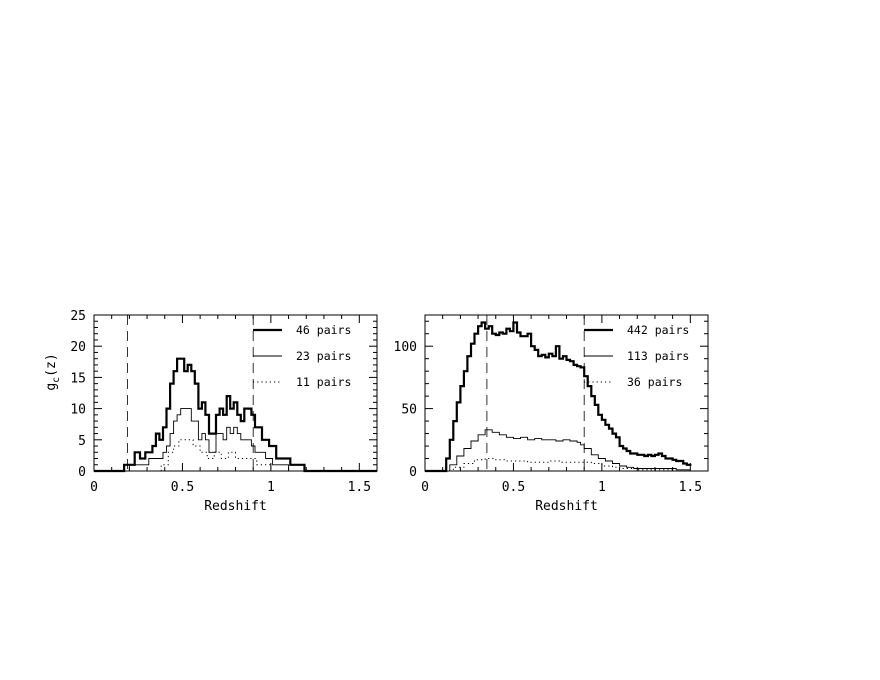 The image size is (880, 680). I want to click on series-line-23-pairs, so click(235, 440).